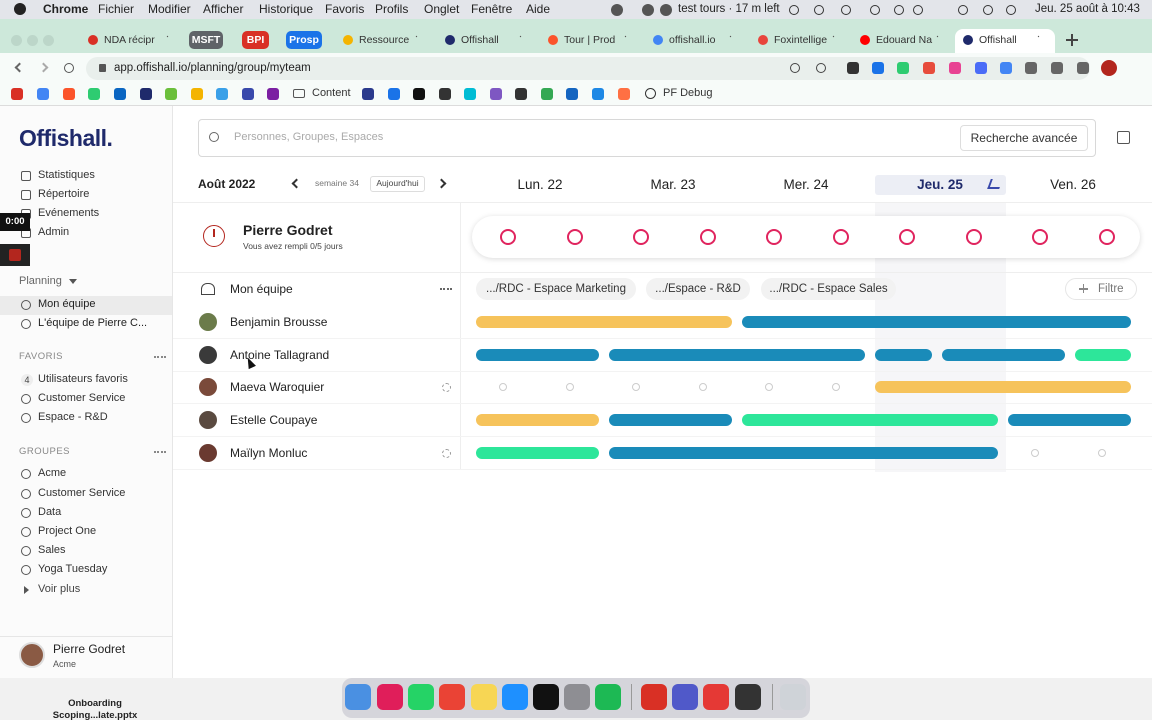 The height and width of the screenshot is (720, 1152). What do you see at coordinates (67, 531) in the screenshot?
I see `nav-link: Project One` at bounding box center [67, 531].